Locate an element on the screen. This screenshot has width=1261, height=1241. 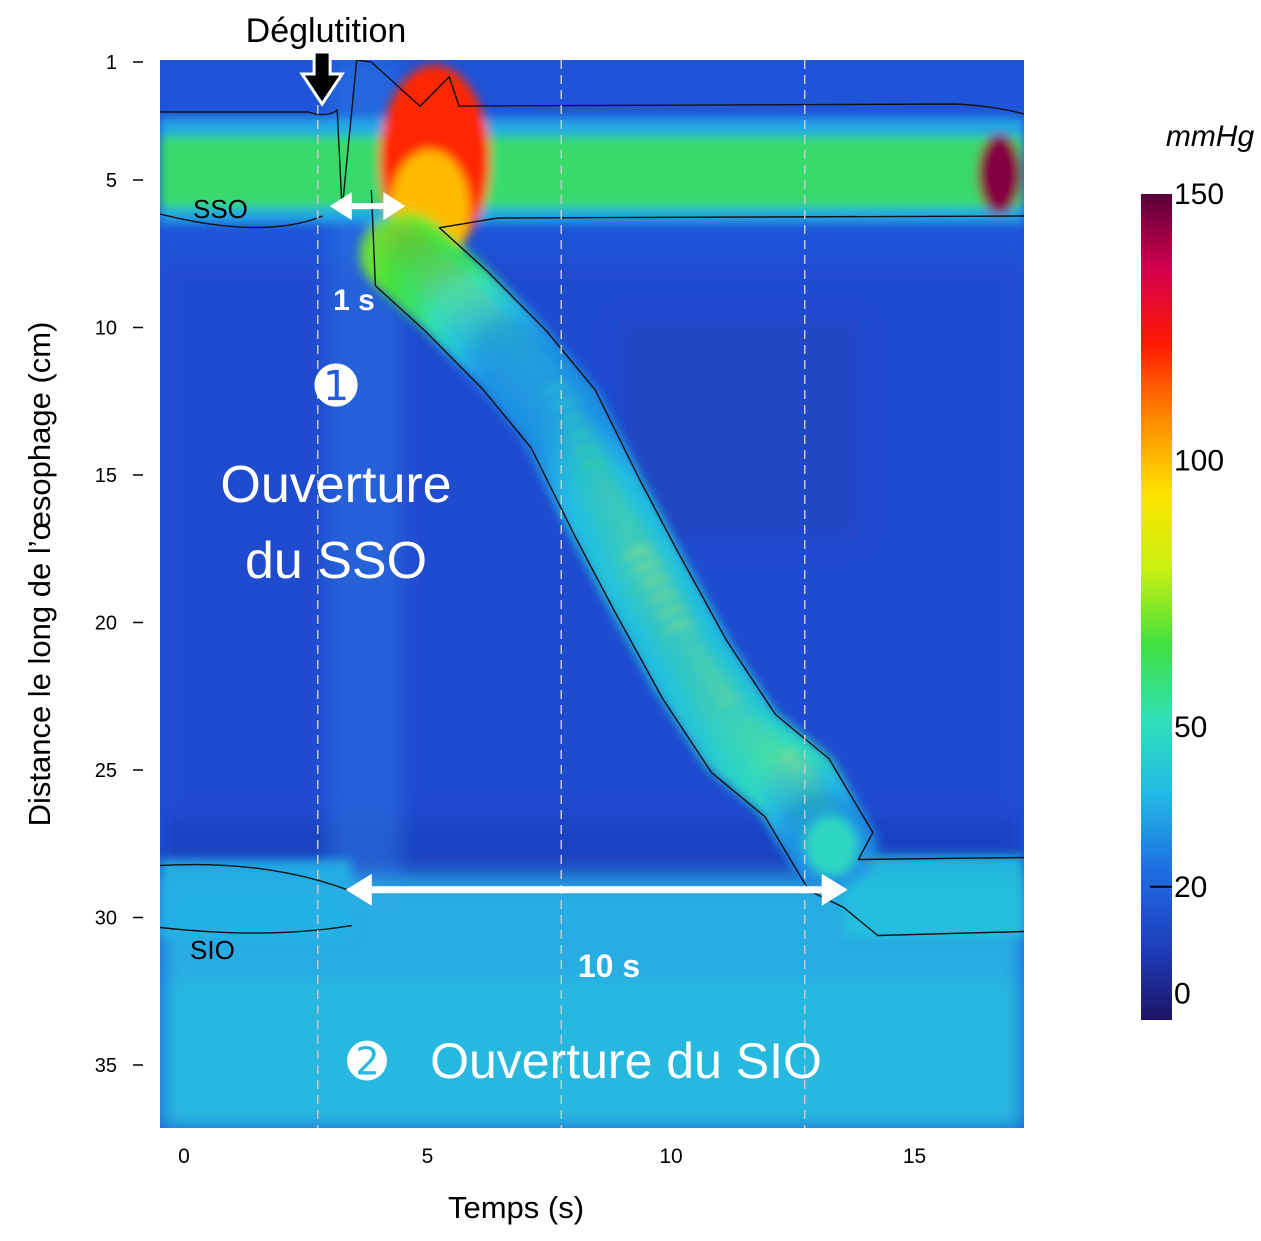
y-tick-label: 5 is located at coordinates (111, 181).